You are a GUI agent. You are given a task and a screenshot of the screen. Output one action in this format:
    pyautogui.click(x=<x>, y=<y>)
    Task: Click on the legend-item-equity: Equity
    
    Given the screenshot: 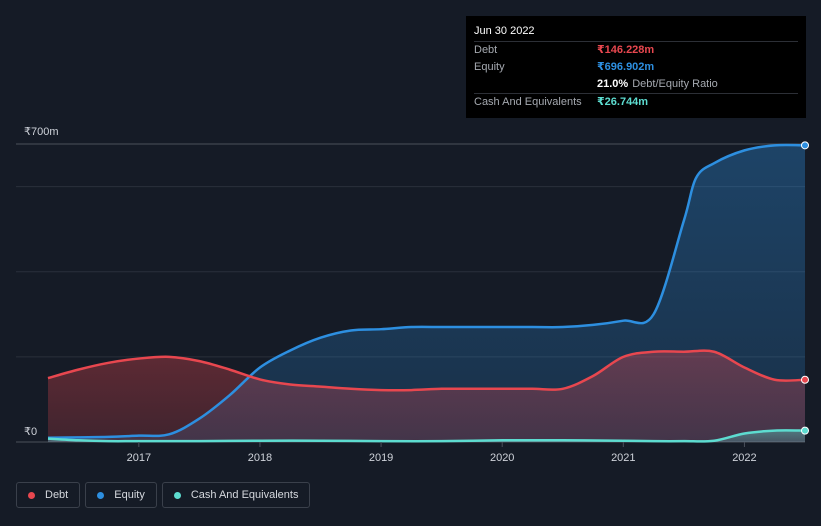 What is the action you would take?
    pyautogui.click(x=121, y=495)
    